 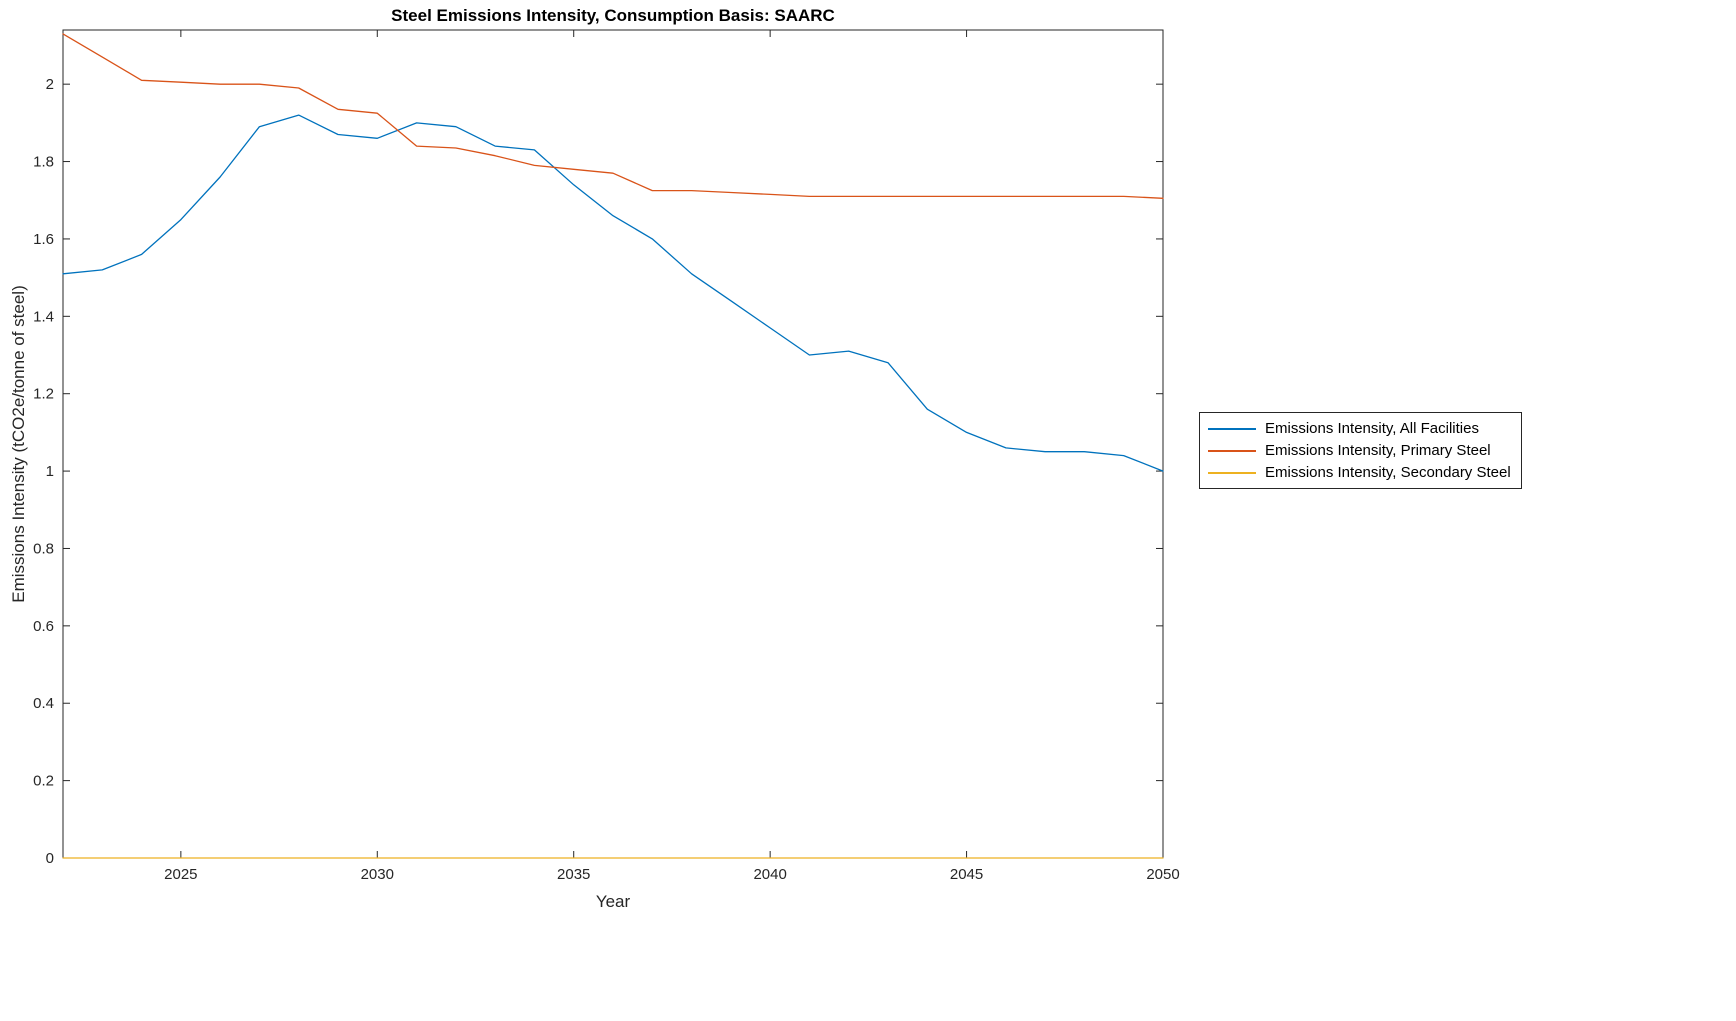 What do you see at coordinates (769, 874) in the screenshot?
I see `x-tick-label: 2040` at bounding box center [769, 874].